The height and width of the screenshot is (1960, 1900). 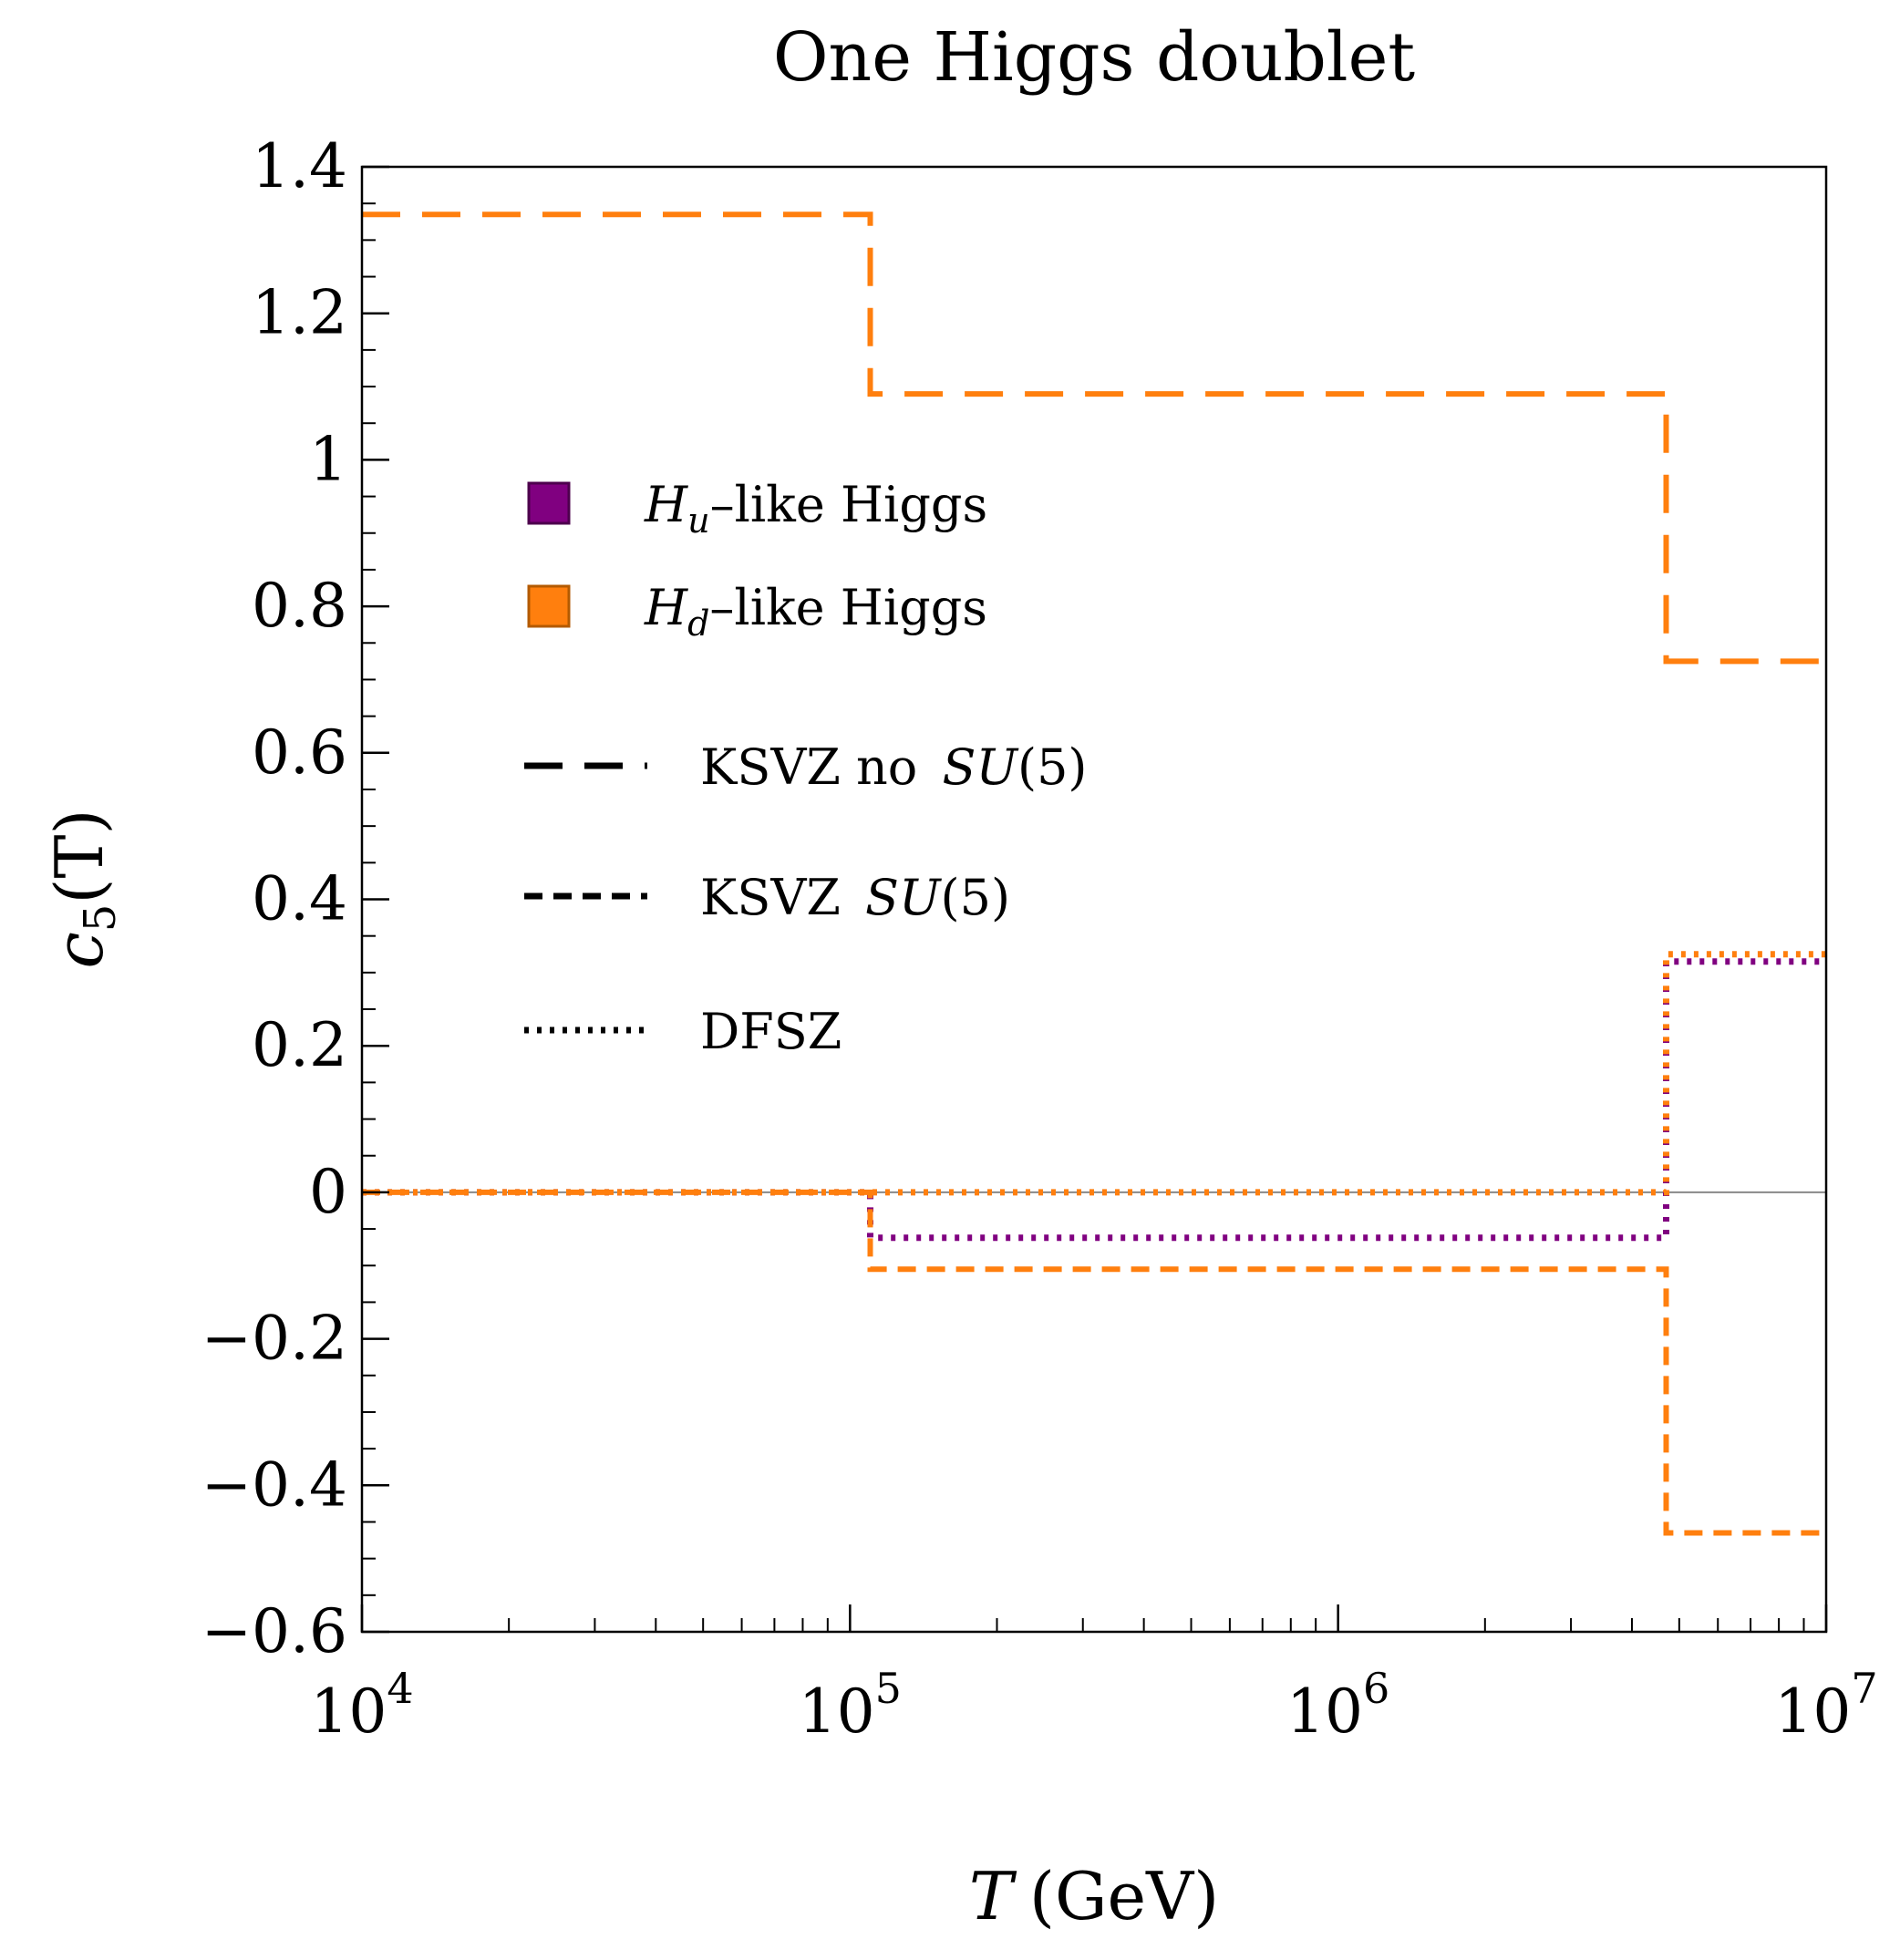 I want to click on legend-label: DFSZ, so click(x=771, y=1031).